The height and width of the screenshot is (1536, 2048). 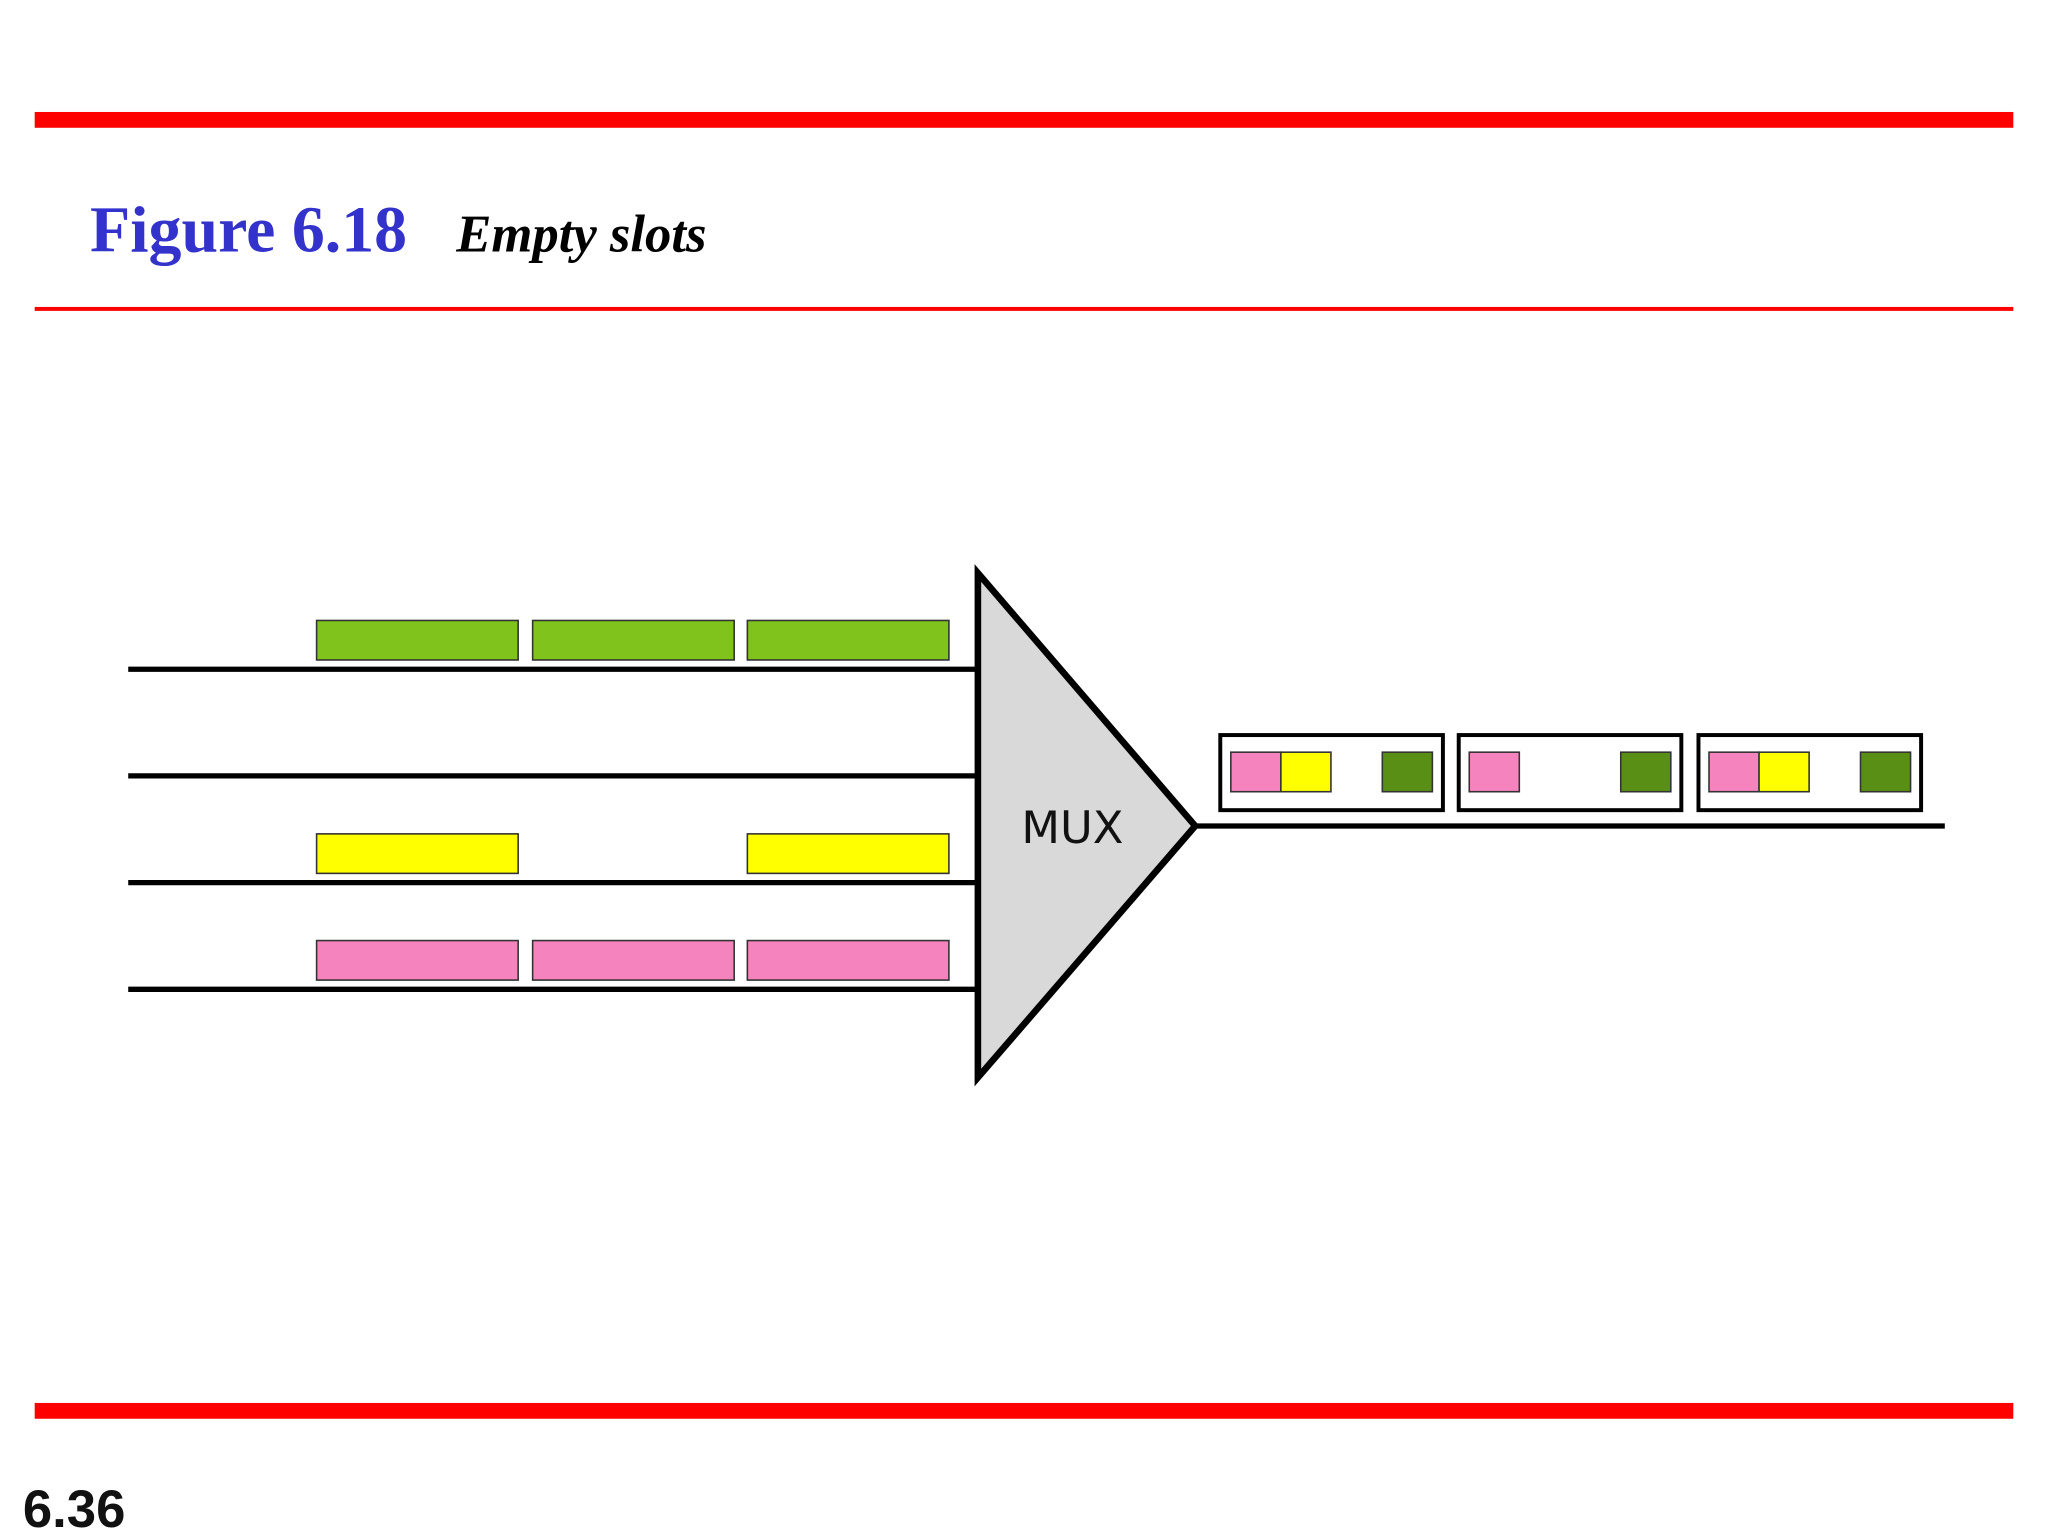 What do you see at coordinates (580, 235) in the screenshot?
I see `figure-caption: Empty slots` at bounding box center [580, 235].